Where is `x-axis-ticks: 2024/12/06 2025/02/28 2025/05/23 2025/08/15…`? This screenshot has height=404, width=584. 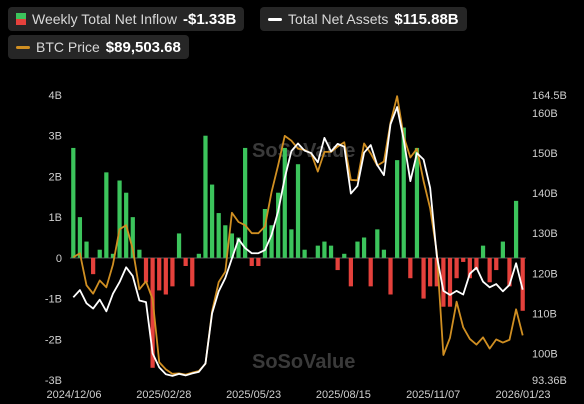 x-axis-ticks: 2024/12/06 2025/02/28 2025/05/23 2025/08/15… is located at coordinates (298, 395).